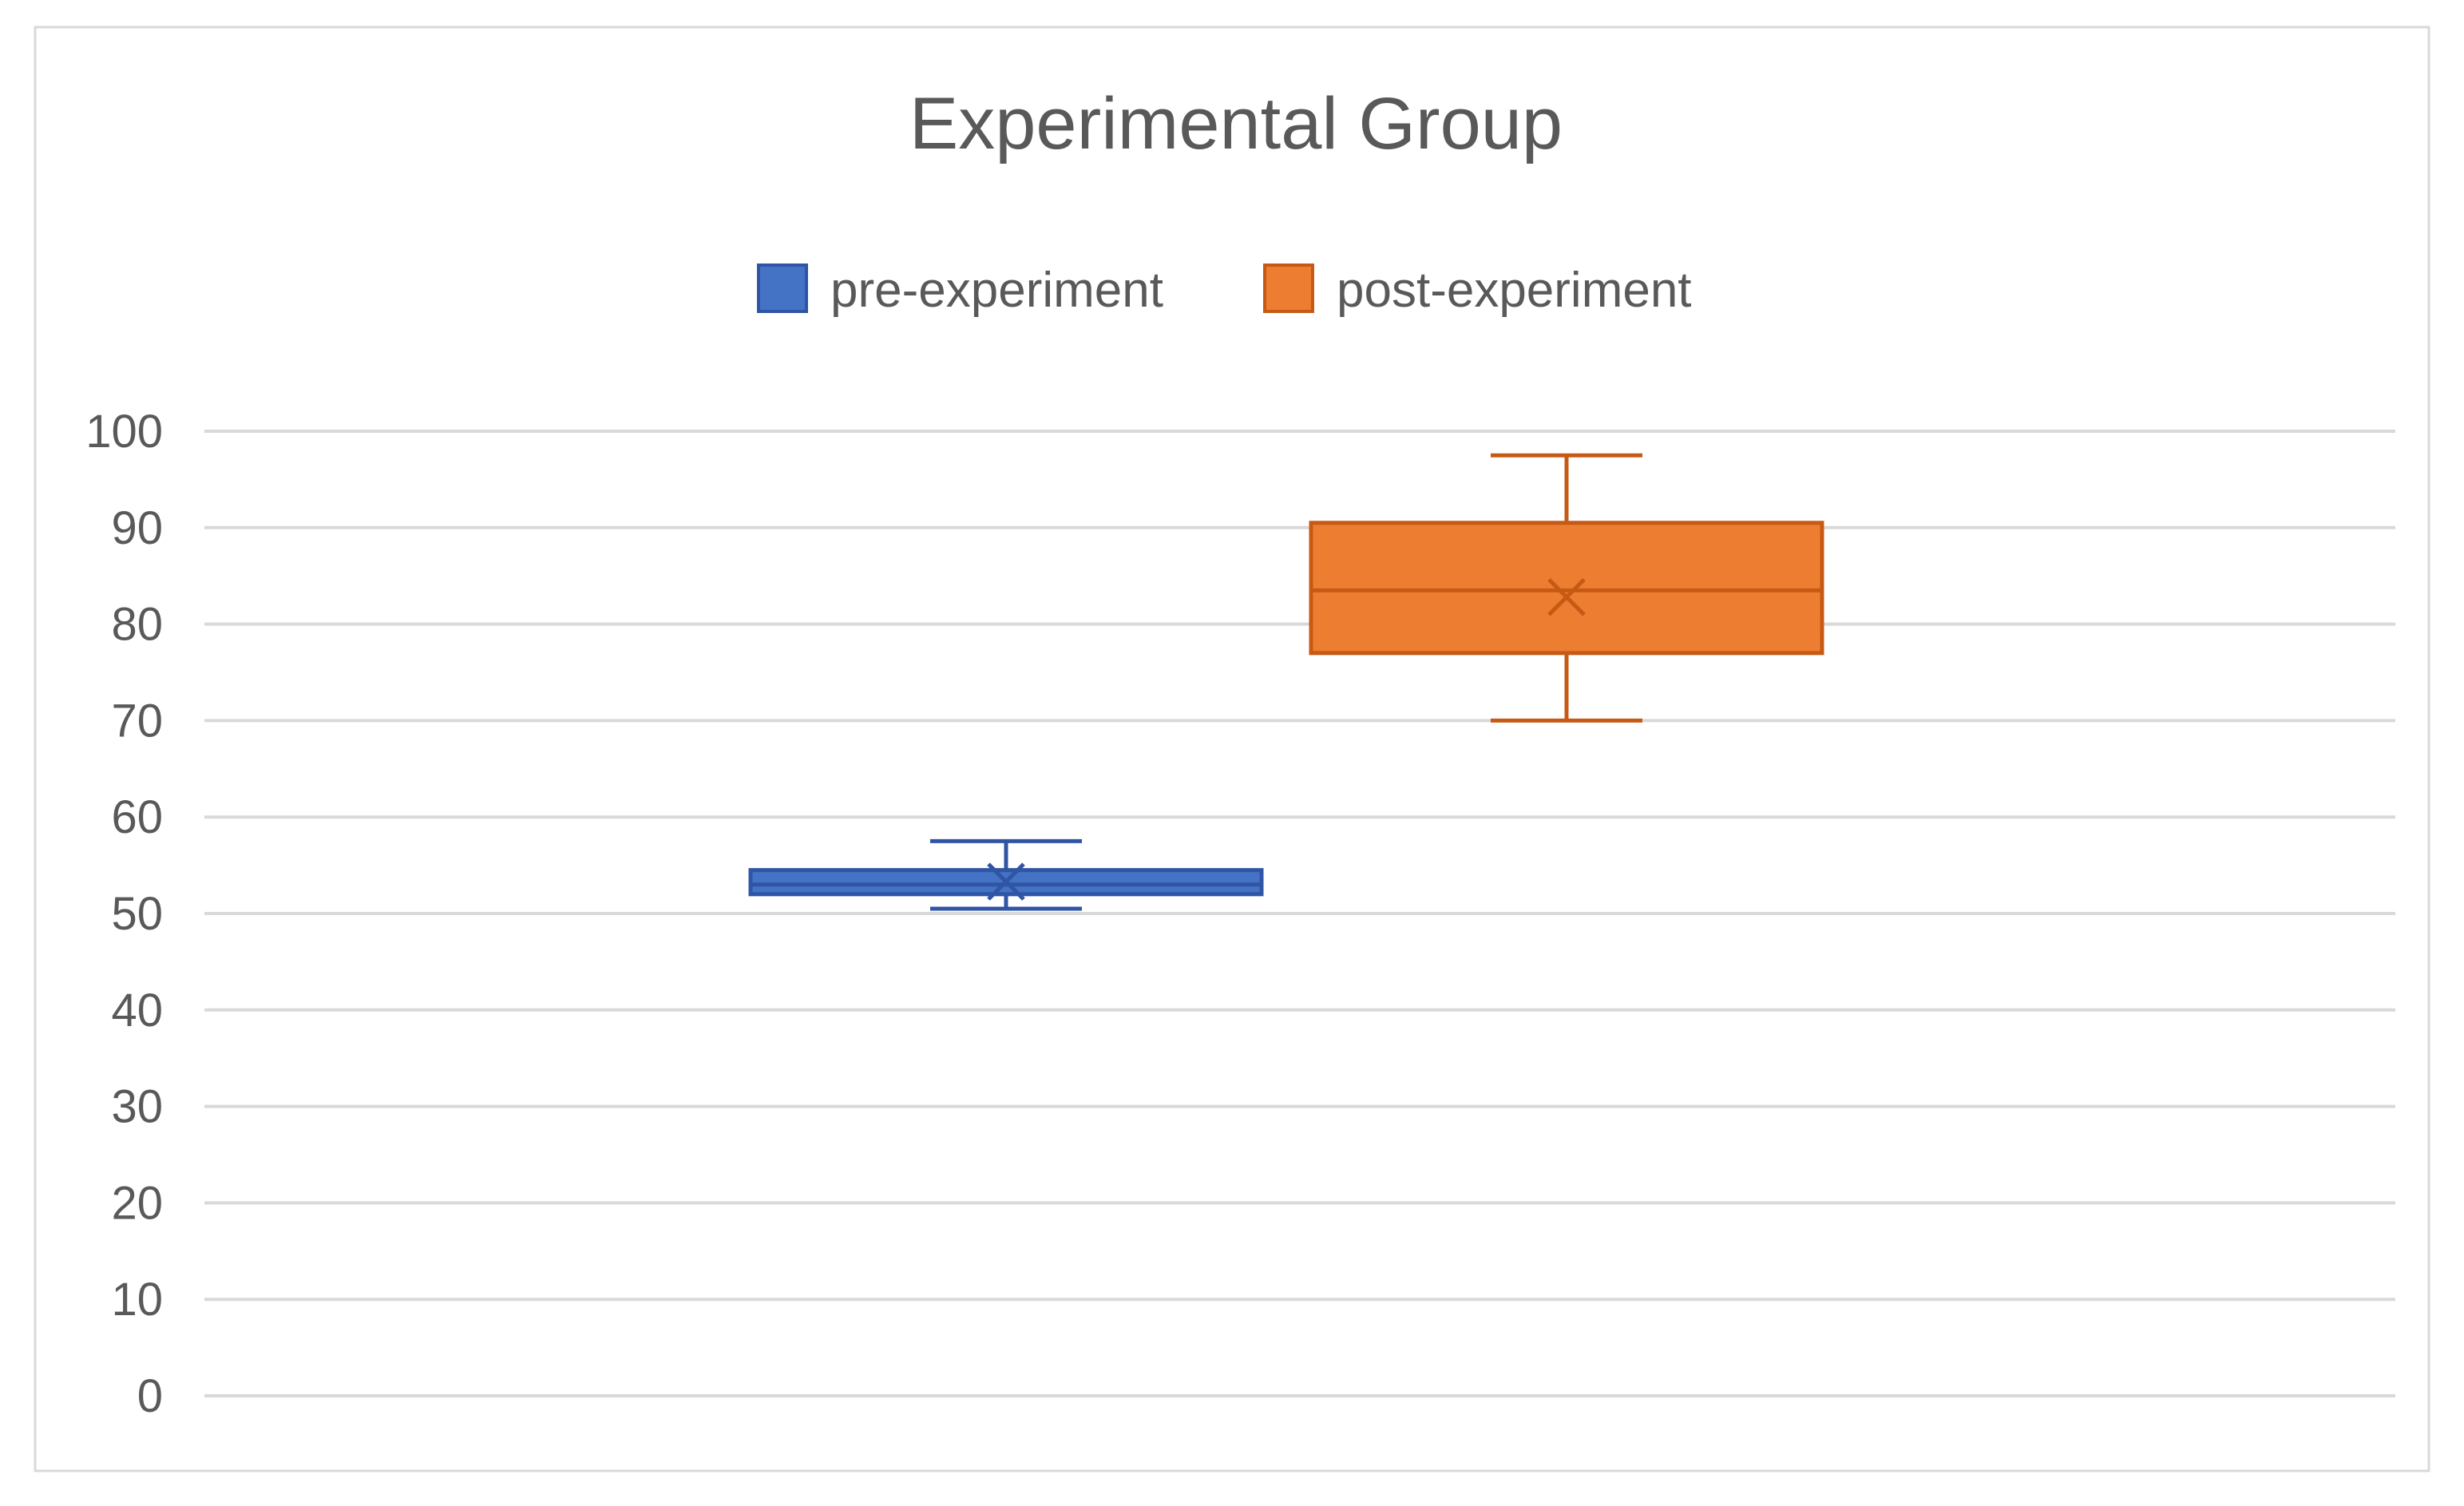 The height and width of the screenshot is (1506, 2464). Describe the element at coordinates (1236, 123) in the screenshot. I see `chart-title: Experimental Group` at that location.